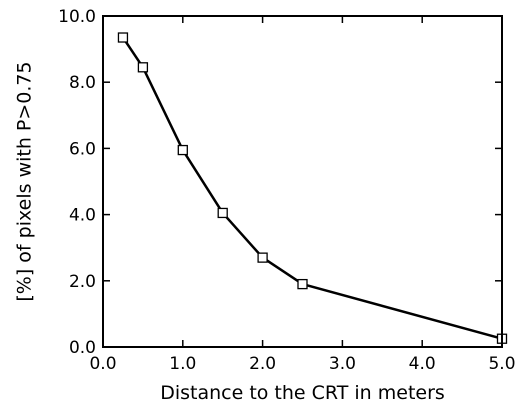 The width and height of the screenshot is (525, 414). What do you see at coordinates (501, 364) in the screenshot?
I see `x-tick-label: 5.0` at bounding box center [501, 364].